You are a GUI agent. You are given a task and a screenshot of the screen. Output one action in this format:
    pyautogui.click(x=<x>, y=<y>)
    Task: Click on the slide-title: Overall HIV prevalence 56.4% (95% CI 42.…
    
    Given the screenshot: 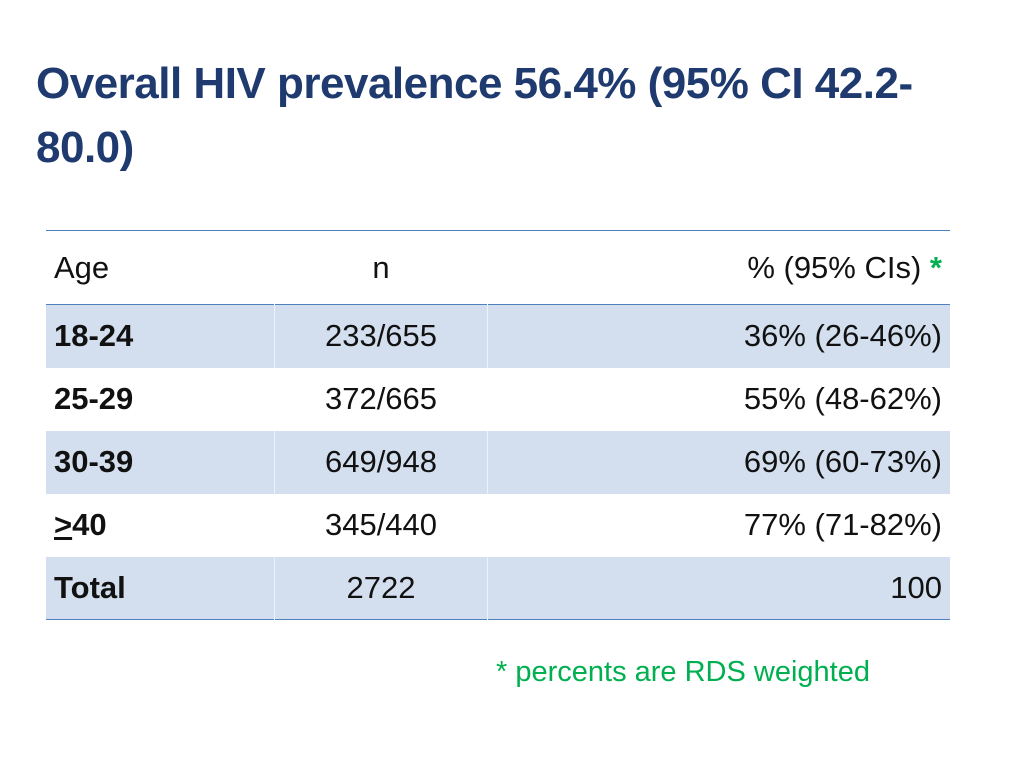 What is the action you would take?
    pyautogui.click(x=474, y=115)
    